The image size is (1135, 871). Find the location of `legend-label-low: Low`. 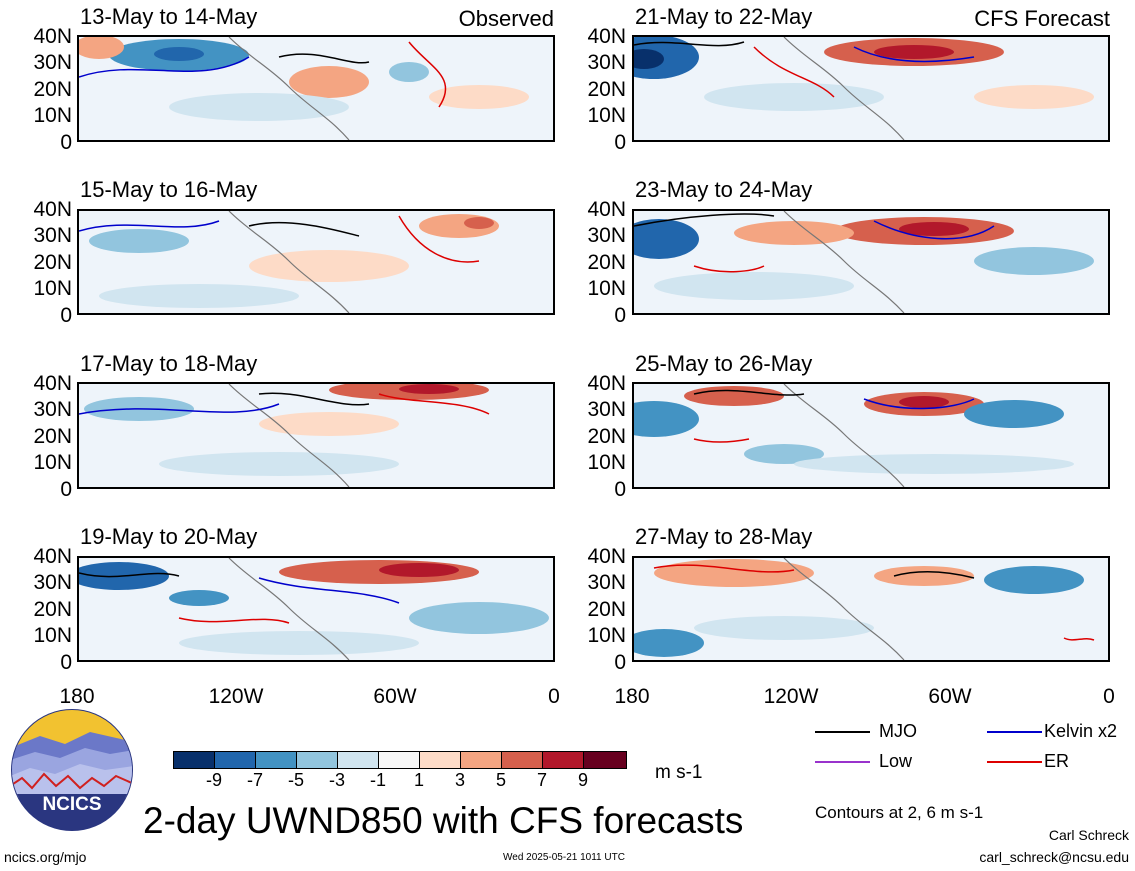

legend-label-low: Low is located at coordinates (896, 761).